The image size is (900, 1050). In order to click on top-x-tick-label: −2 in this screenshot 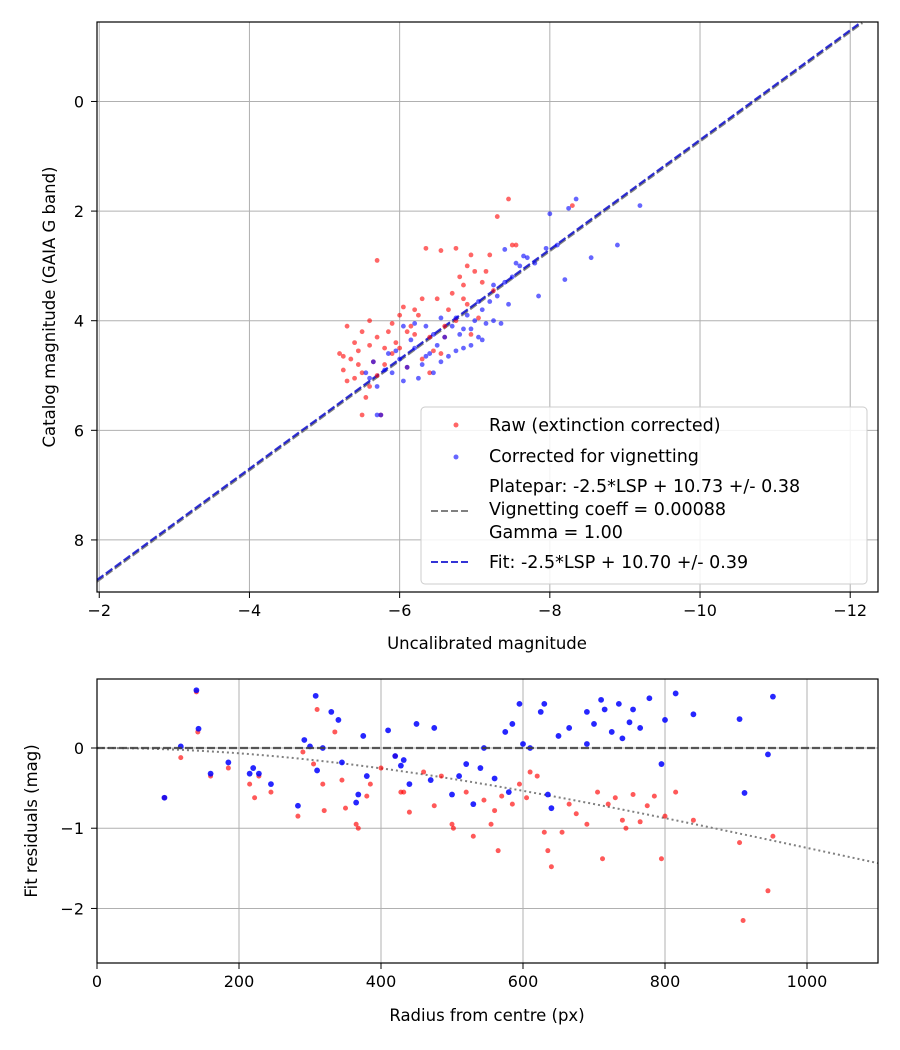, I will do `click(99, 610)`.